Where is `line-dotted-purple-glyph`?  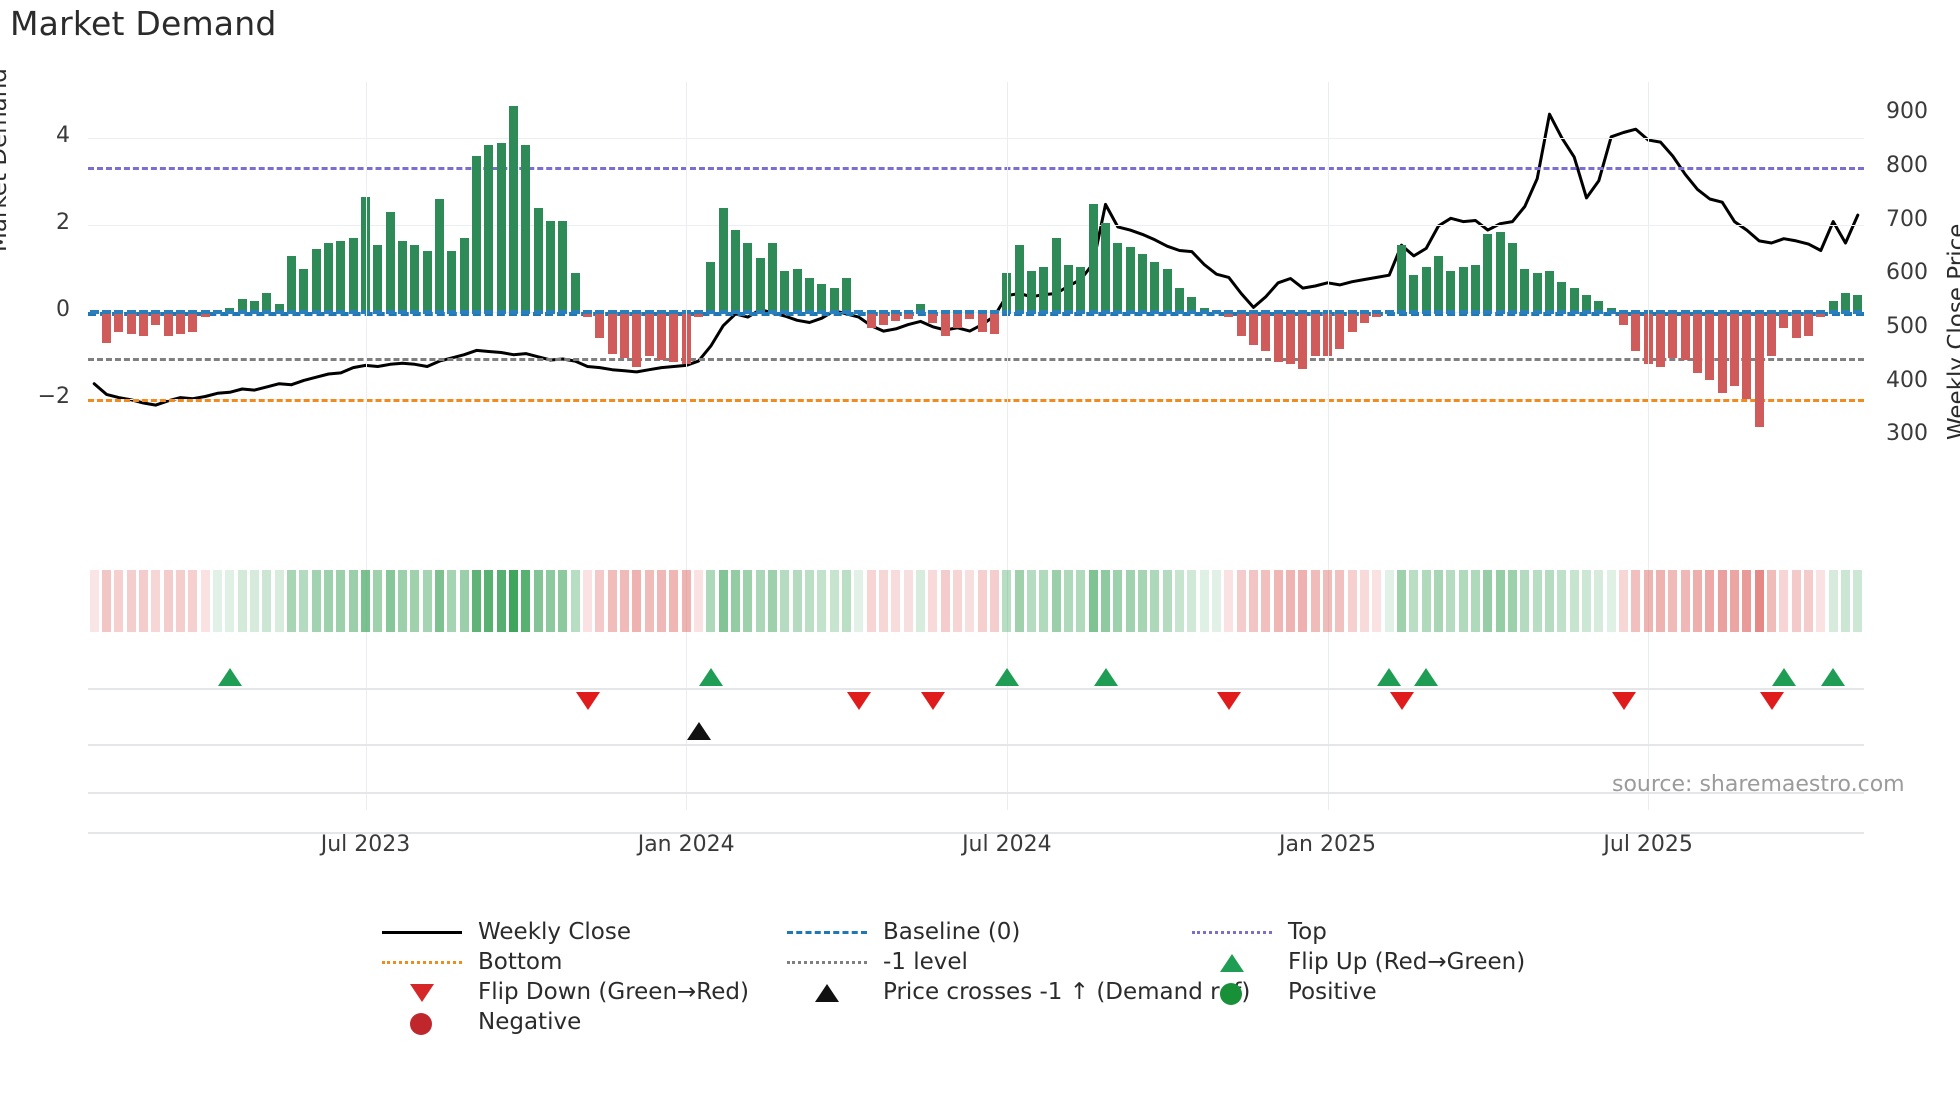
line-dotted-purple-glyph is located at coordinates (1232, 932).